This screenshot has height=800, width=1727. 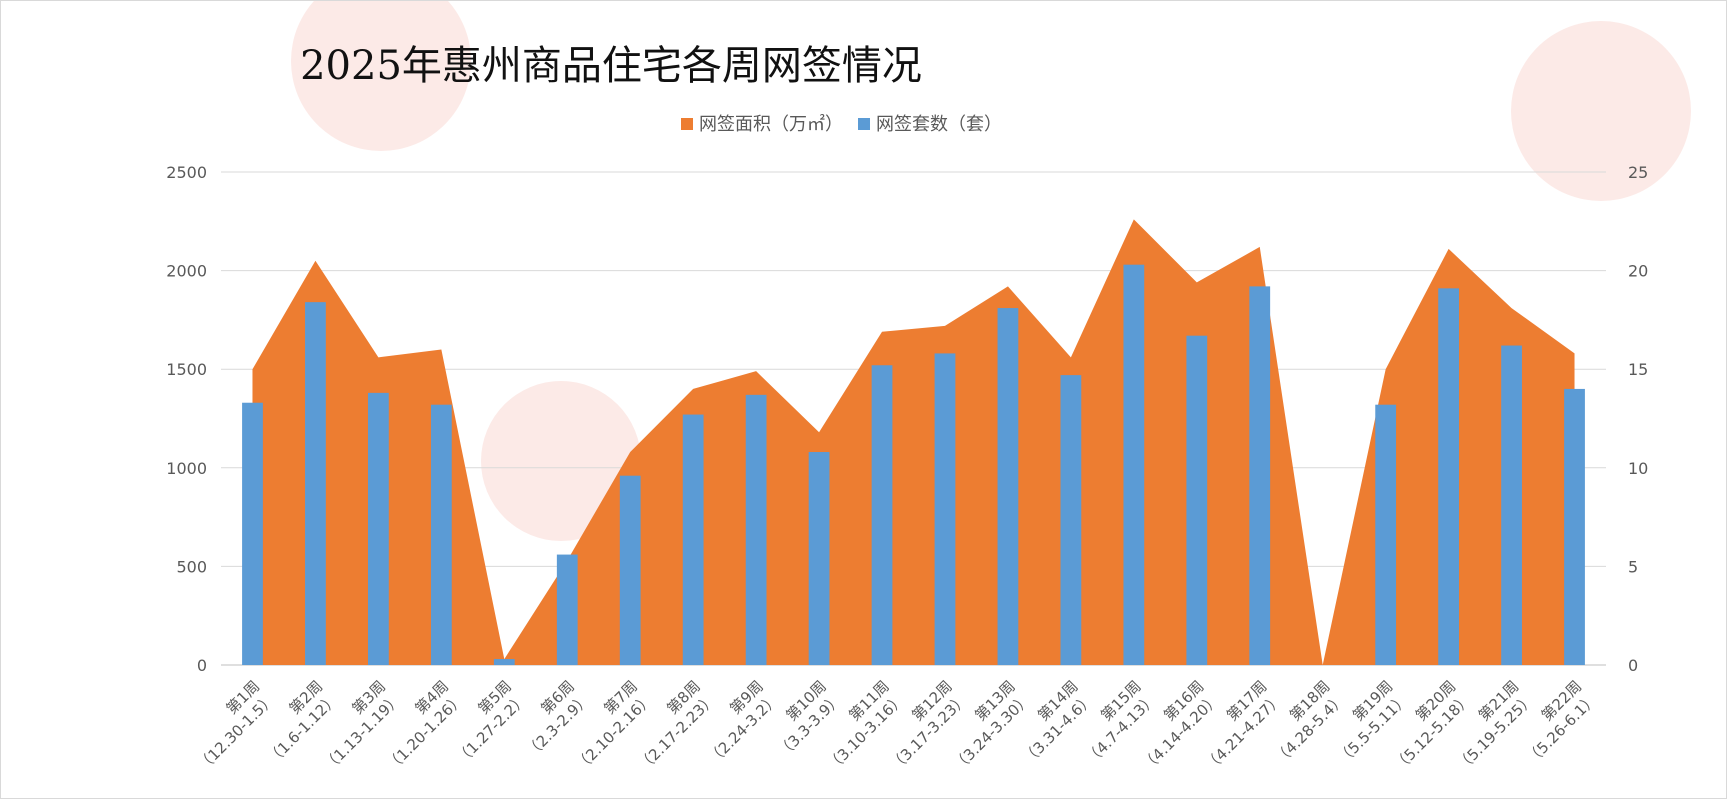 What do you see at coordinates (491, 722) in the screenshot?
I see `x-tick-label: 第5周（1.27-2.2）` at bounding box center [491, 722].